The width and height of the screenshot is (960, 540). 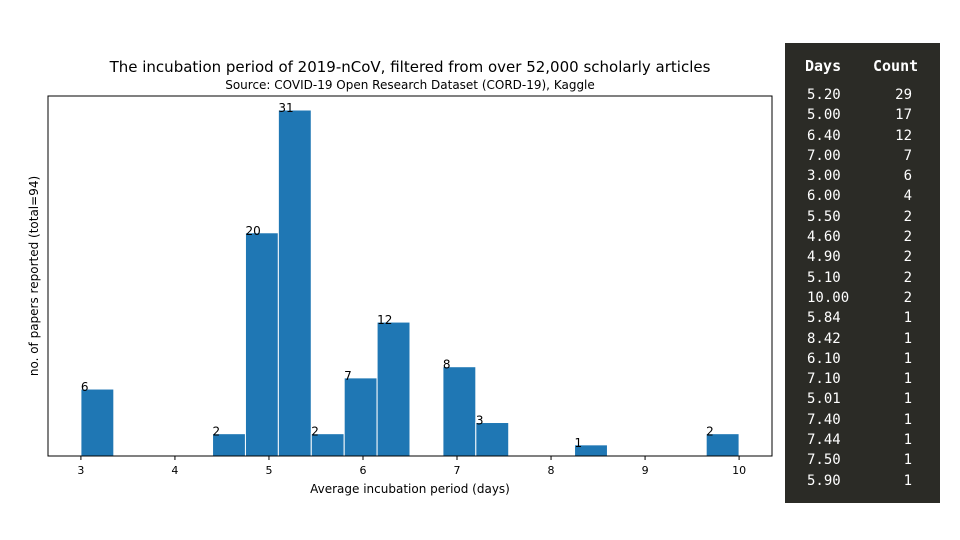 What do you see at coordinates (903, 135) in the screenshot?
I see `table-cell-count: 12` at bounding box center [903, 135].